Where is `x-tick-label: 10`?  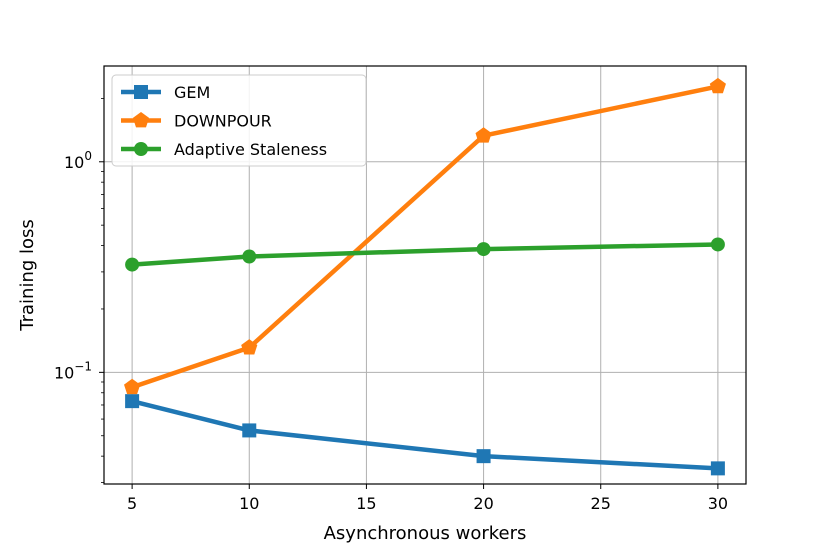 x-tick-label: 10 is located at coordinates (249, 503).